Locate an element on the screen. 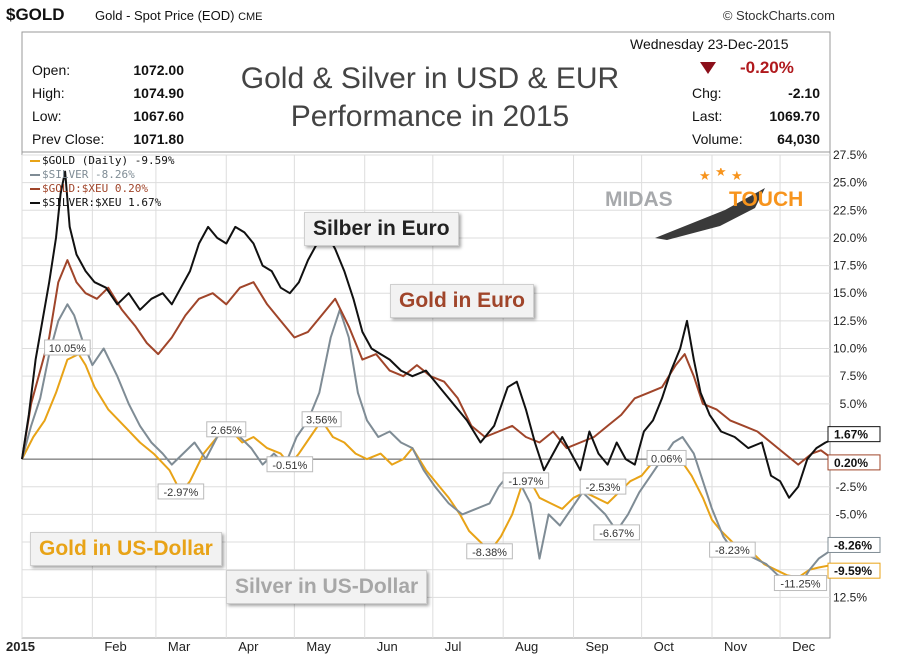  x-tick-label: Nov is located at coordinates (736, 646).